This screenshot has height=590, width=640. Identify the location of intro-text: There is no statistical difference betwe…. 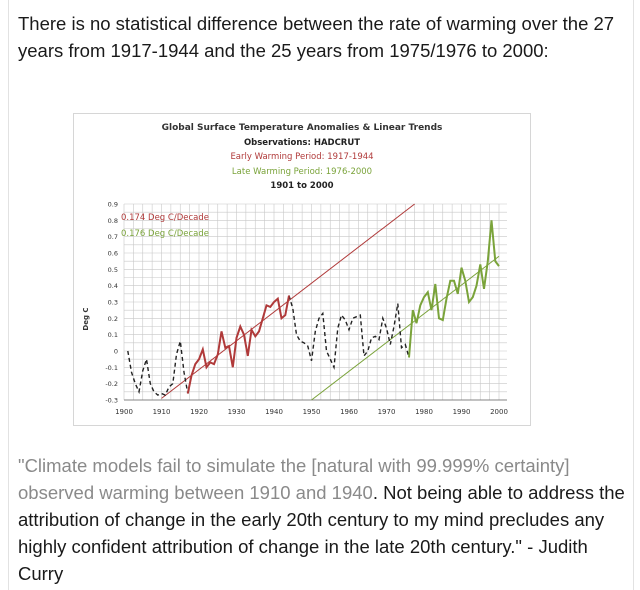
(316, 37).